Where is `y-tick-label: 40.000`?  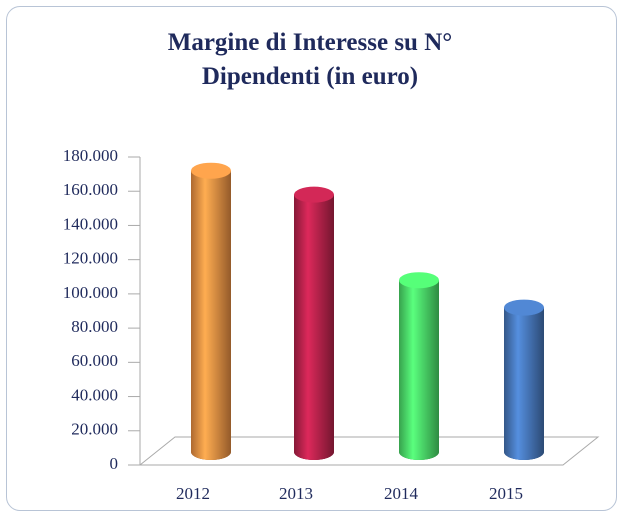
y-tick-label: 40.000 is located at coordinates (94, 394).